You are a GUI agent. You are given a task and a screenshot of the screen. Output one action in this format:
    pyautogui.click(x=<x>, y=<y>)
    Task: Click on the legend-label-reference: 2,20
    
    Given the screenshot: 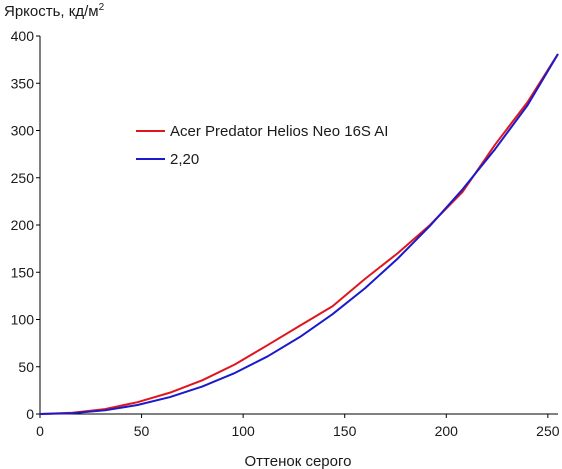 What is the action you would take?
    pyautogui.click(x=184, y=159)
    